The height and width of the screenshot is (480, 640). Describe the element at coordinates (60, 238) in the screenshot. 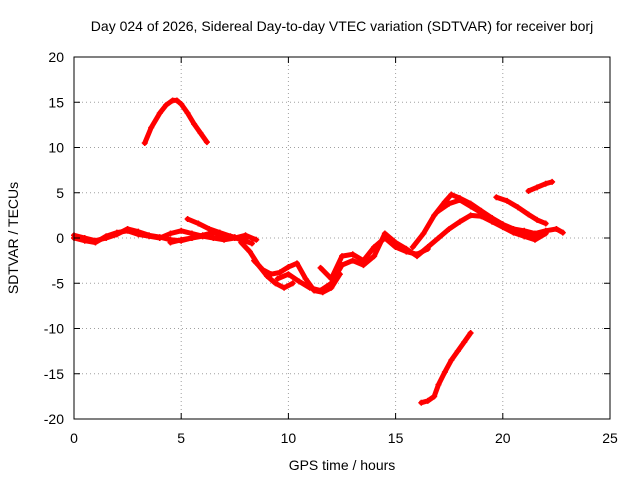

I see `y-tick-label: 0` at that location.